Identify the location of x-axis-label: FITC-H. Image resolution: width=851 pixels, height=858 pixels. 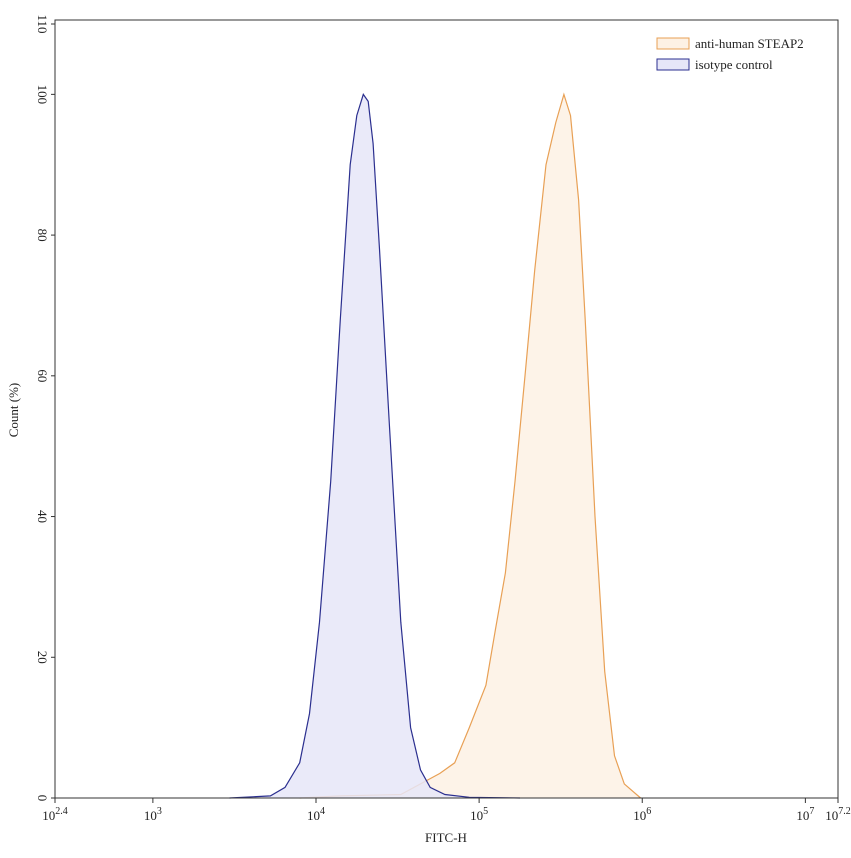
(446, 837).